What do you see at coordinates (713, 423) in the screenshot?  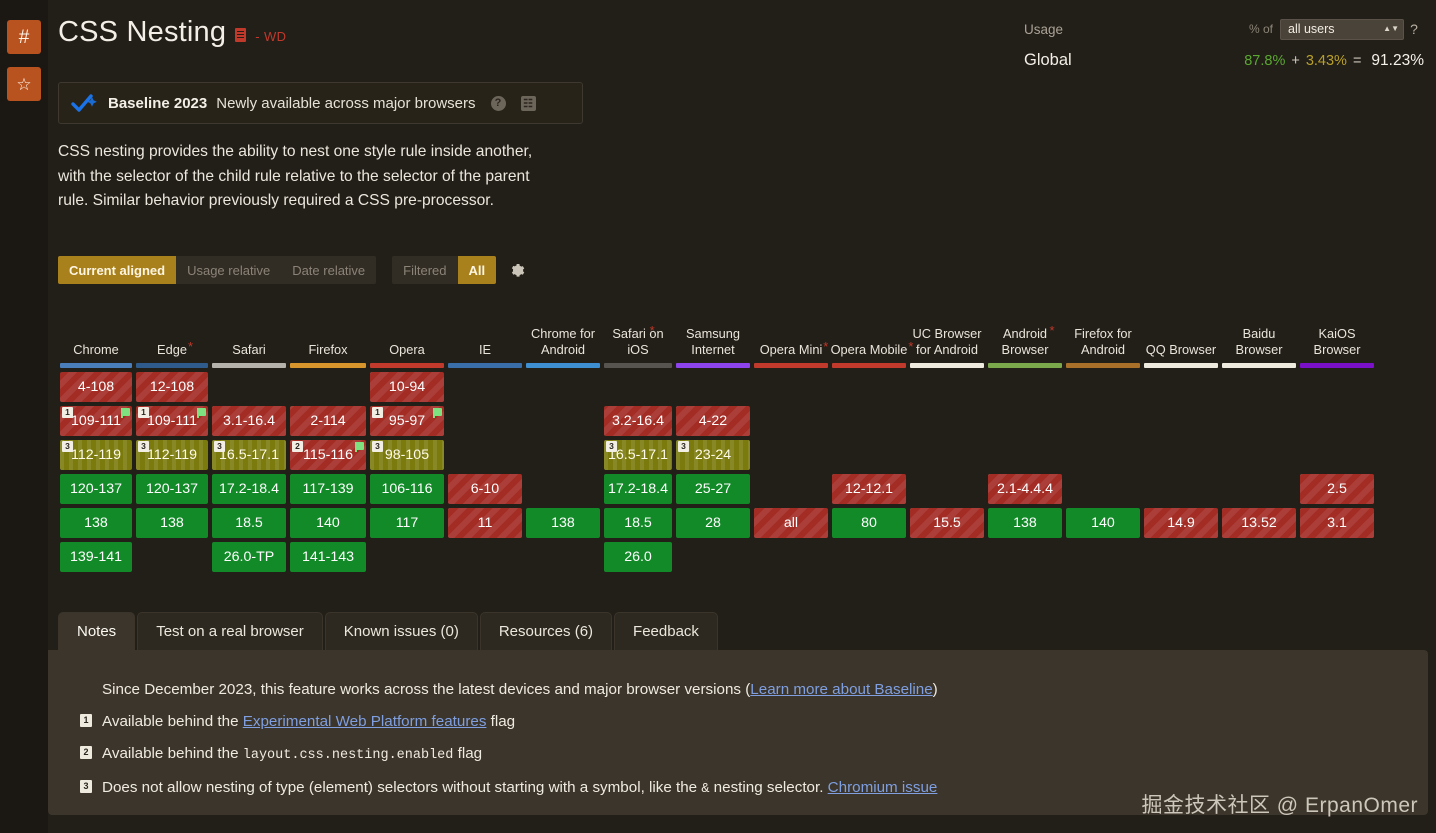 I see `support-cell: 4-22` at bounding box center [713, 423].